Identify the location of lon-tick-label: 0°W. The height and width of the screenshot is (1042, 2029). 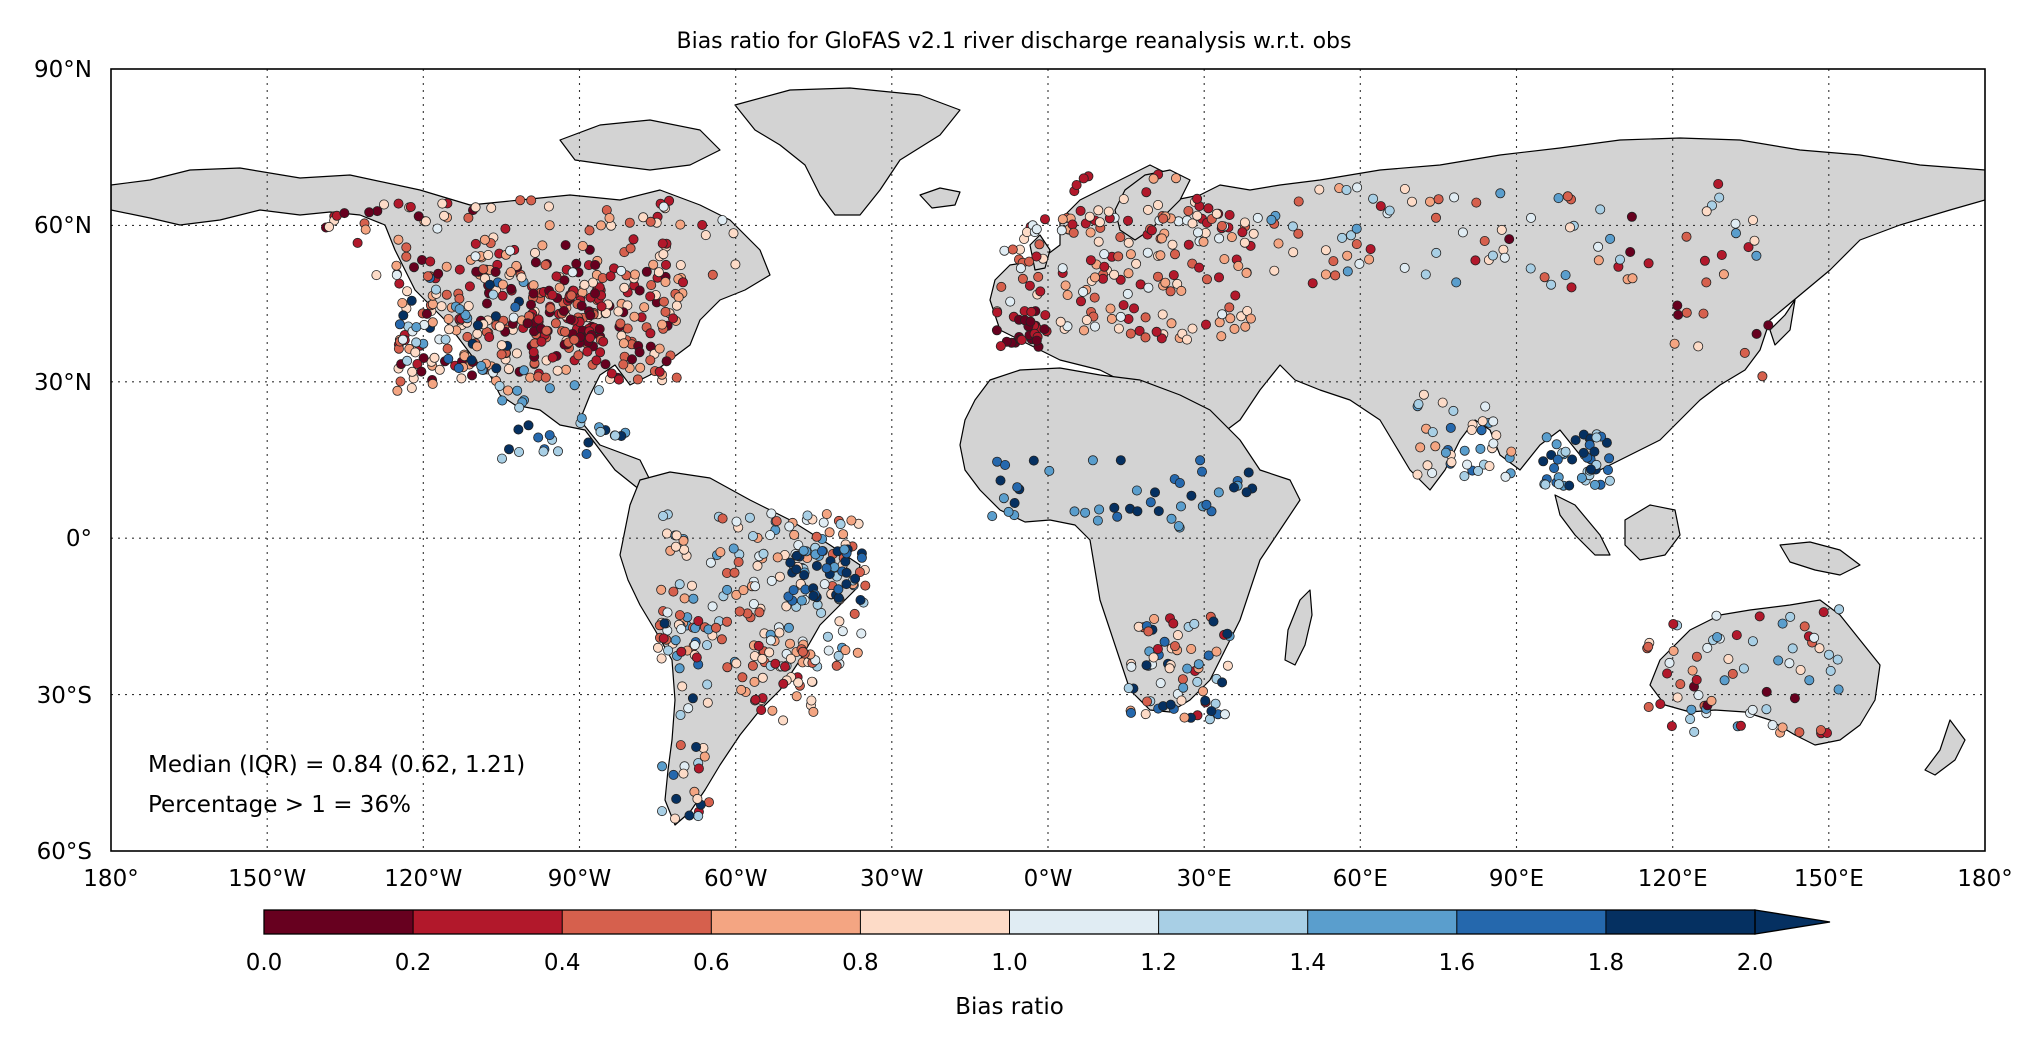
(1048, 879).